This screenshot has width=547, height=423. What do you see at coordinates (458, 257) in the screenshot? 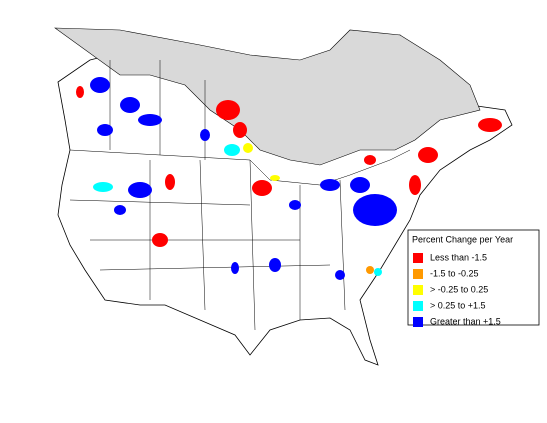
I see `legend-label: Less than -1.5` at bounding box center [458, 257].